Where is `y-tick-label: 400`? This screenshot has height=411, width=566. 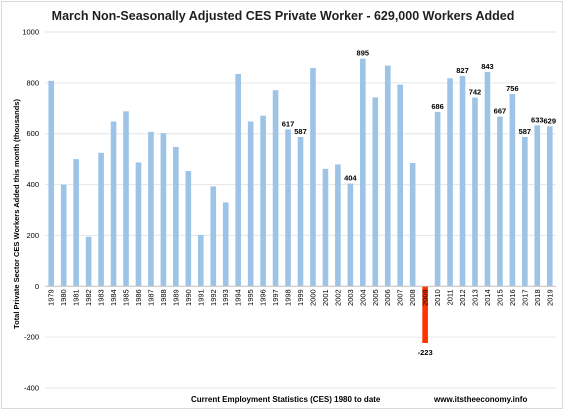 y-tick-label: 400 is located at coordinates (32, 184).